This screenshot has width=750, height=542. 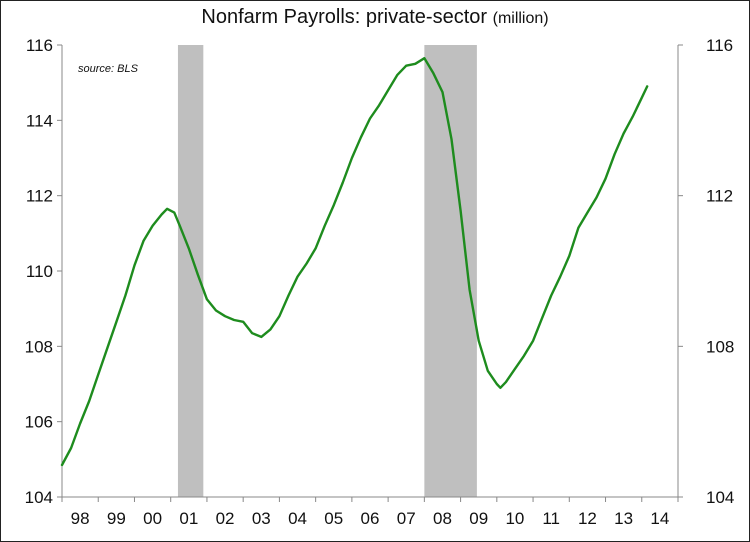 I want to click on x-tick-label: 99, so click(x=116, y=518).